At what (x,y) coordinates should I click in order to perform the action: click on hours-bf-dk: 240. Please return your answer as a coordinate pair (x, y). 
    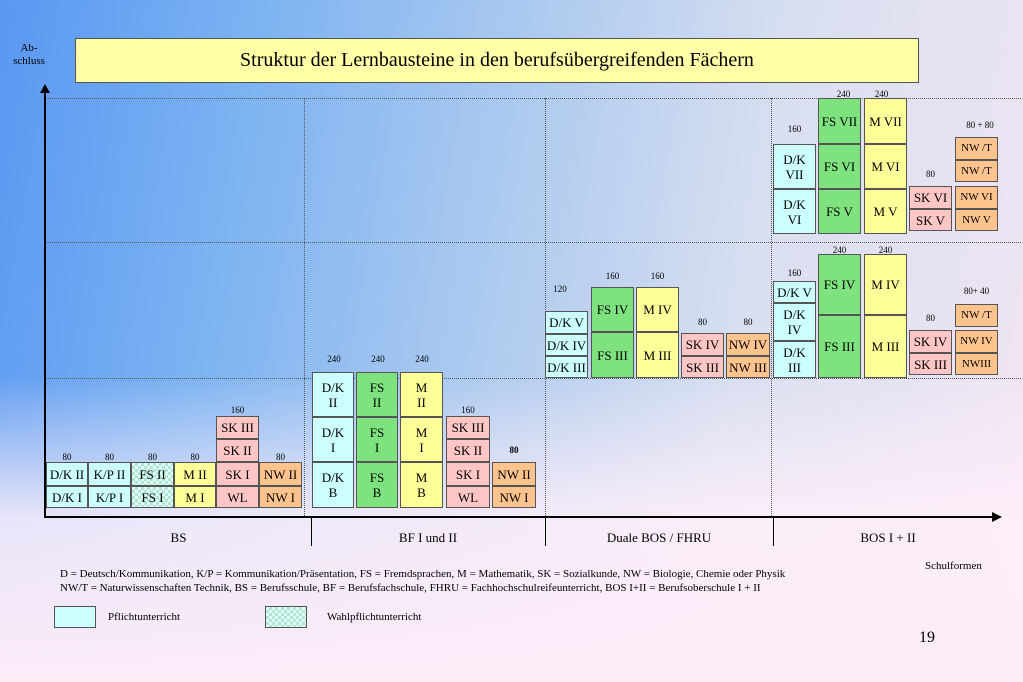
    Looking at the image, I should click on (334, 359).